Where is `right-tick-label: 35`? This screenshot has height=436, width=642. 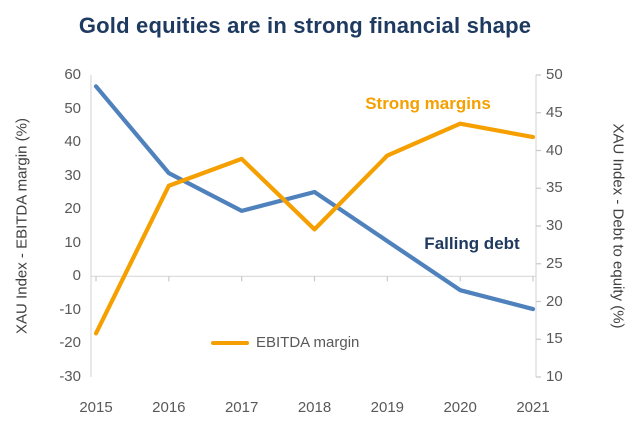
right-tick-label: 35 is located at coordinates (554, 188).